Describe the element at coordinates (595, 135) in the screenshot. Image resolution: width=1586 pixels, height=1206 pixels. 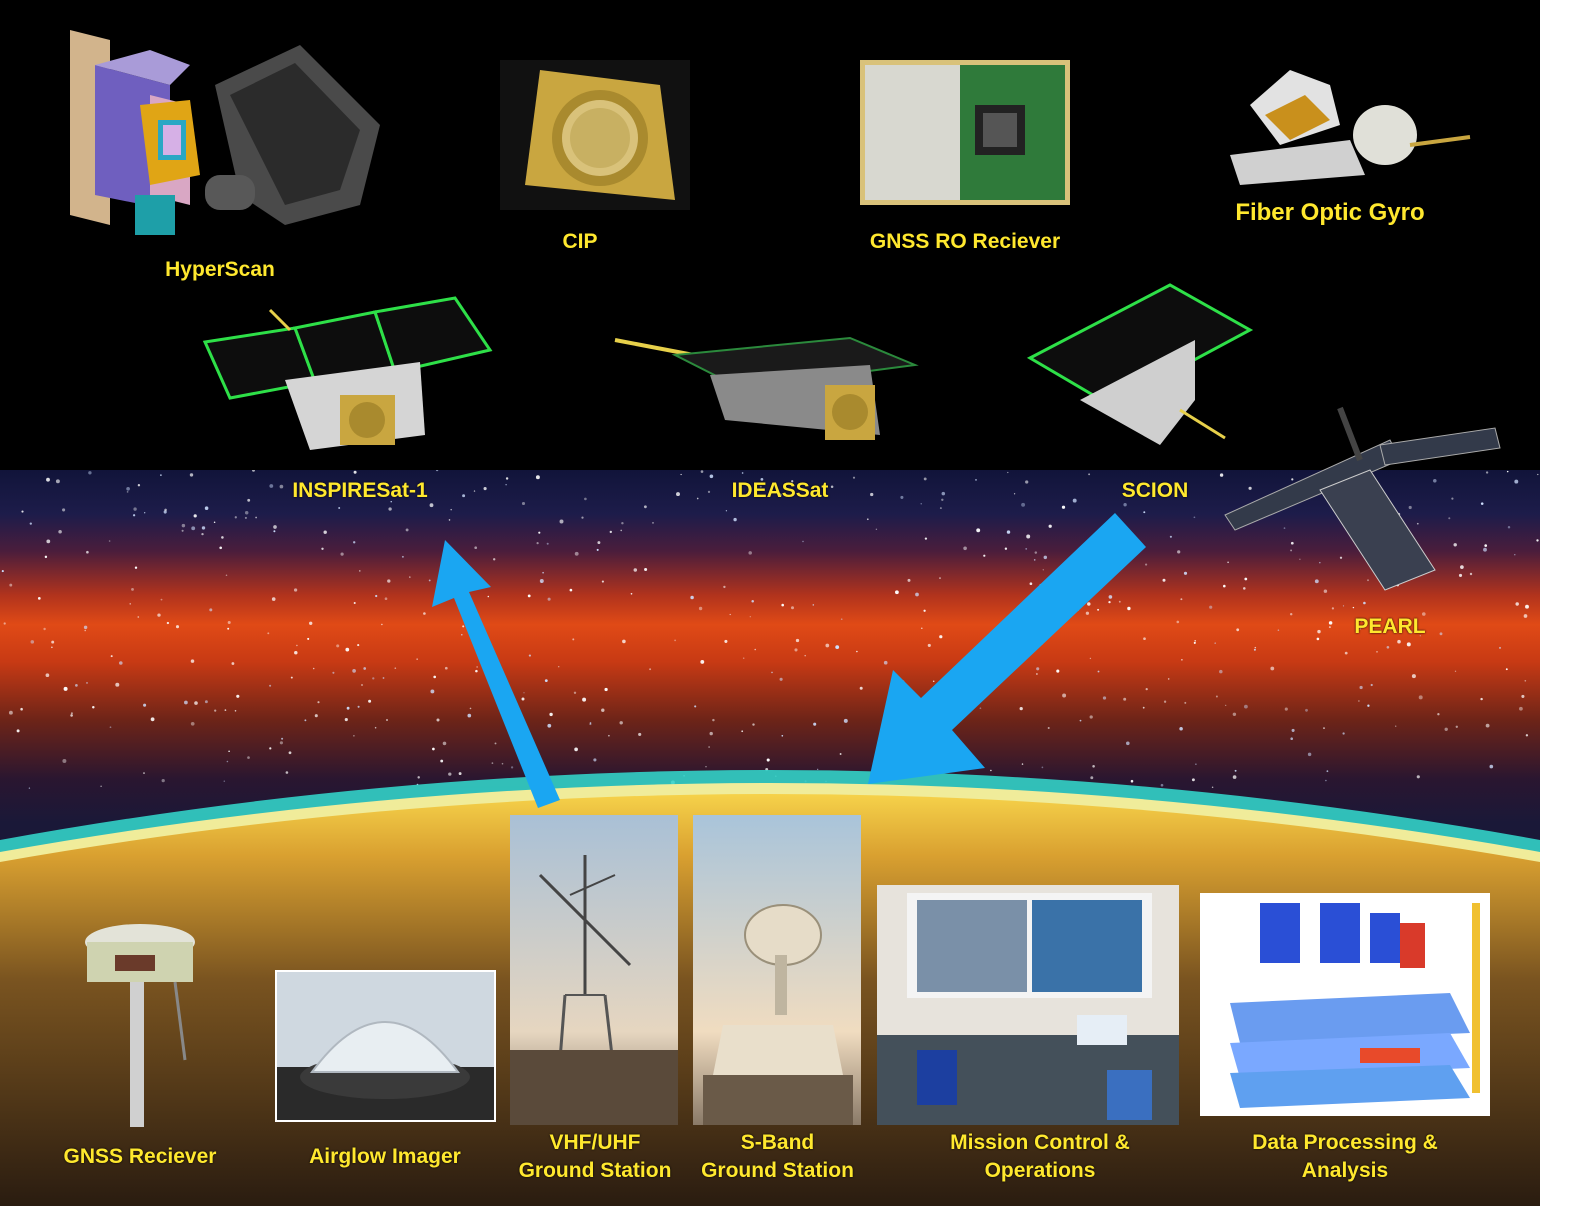
I see `cip-image` at that location.